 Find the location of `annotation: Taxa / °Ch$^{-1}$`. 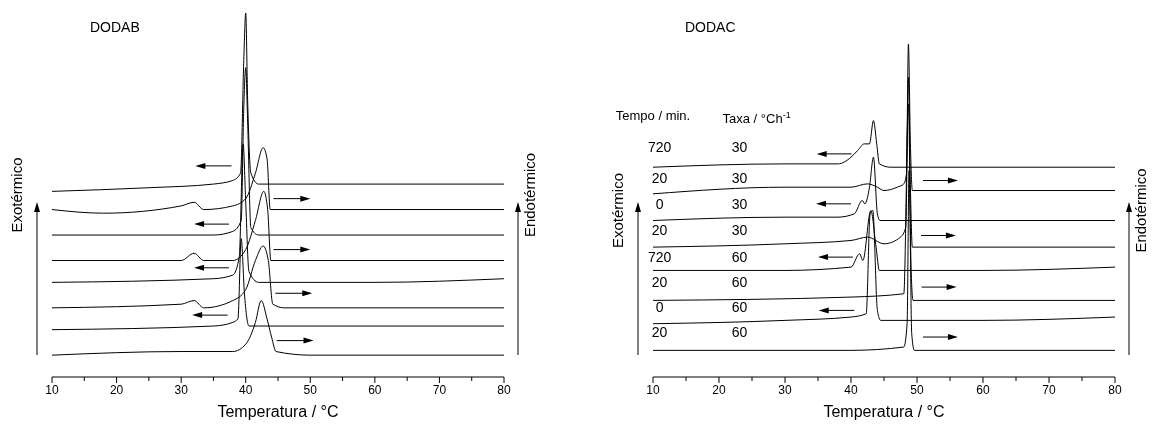

annotation: Taxa / °Ch$^{-1}$ is located at coordinates (756, 117).